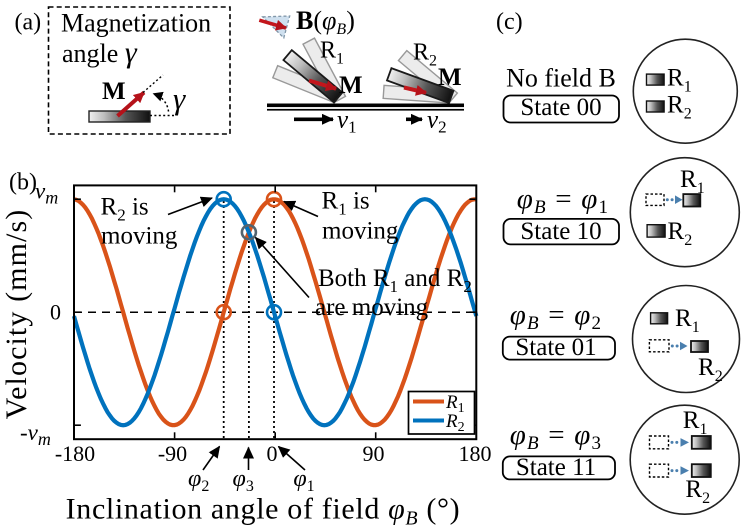 The image size is (741, 531). I want to click on svg-text: 90, so click(374, 453).